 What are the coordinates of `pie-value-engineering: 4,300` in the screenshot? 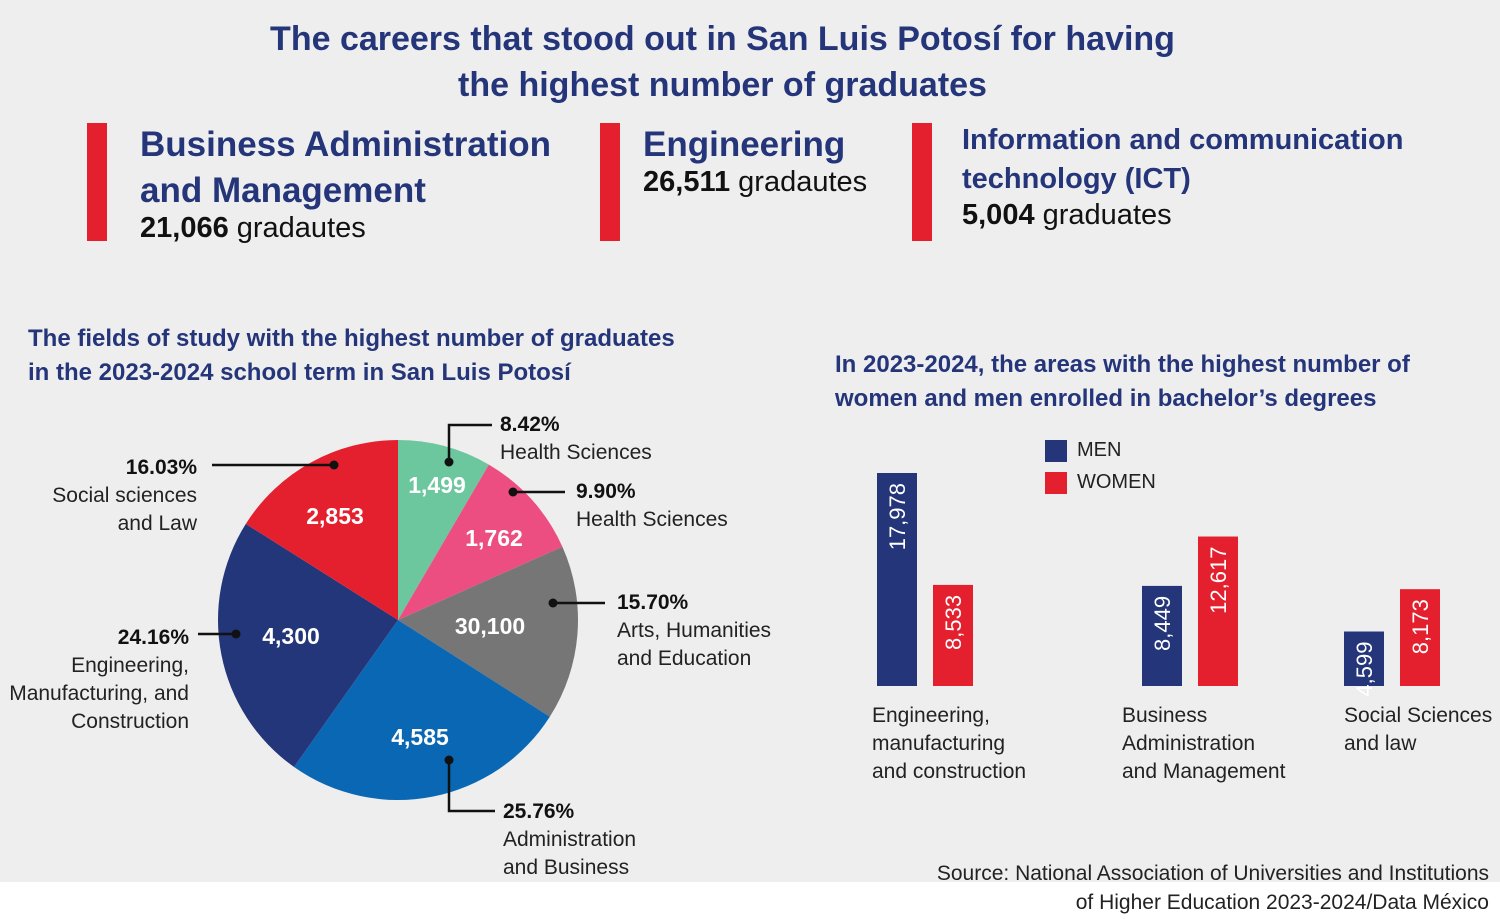 It's located at (291, 636).